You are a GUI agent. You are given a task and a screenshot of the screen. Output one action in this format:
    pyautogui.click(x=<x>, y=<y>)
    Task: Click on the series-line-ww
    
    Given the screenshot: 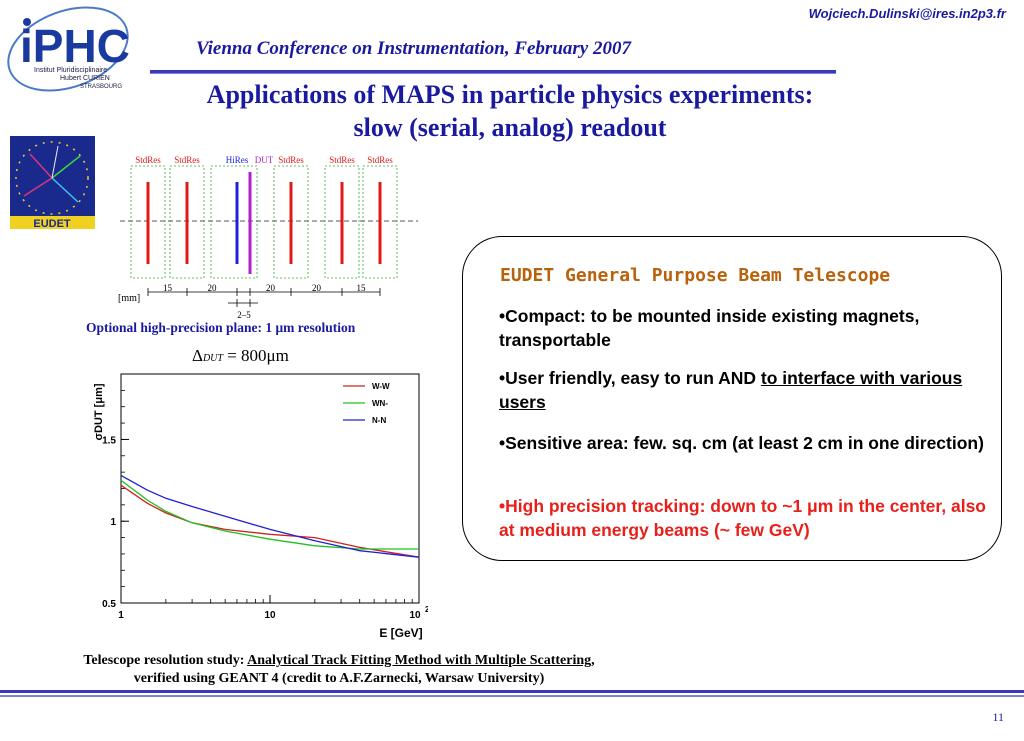 What is the action you would take?
    pyautogui.click(x=270, y=521)
    